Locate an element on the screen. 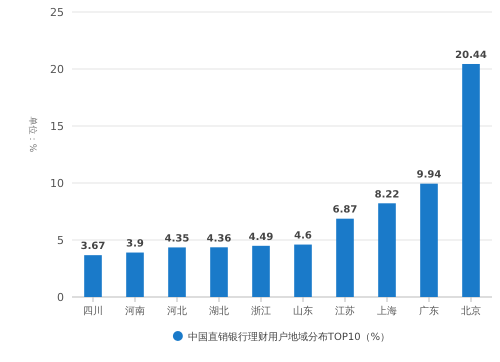  x-tick-label: 广东 is located at coordinates (429, 311).